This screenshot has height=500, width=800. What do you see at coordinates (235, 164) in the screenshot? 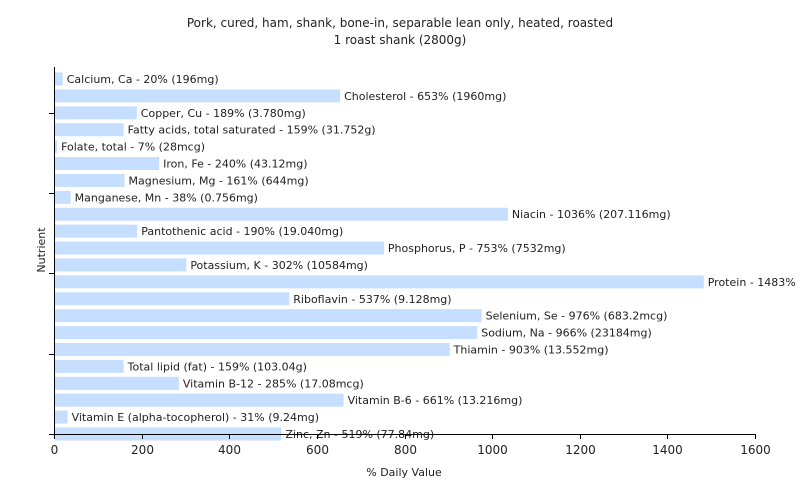
I see `bar-label: Iron, Fe - 240% (43.12mg)` at bounding box center [235, 164].